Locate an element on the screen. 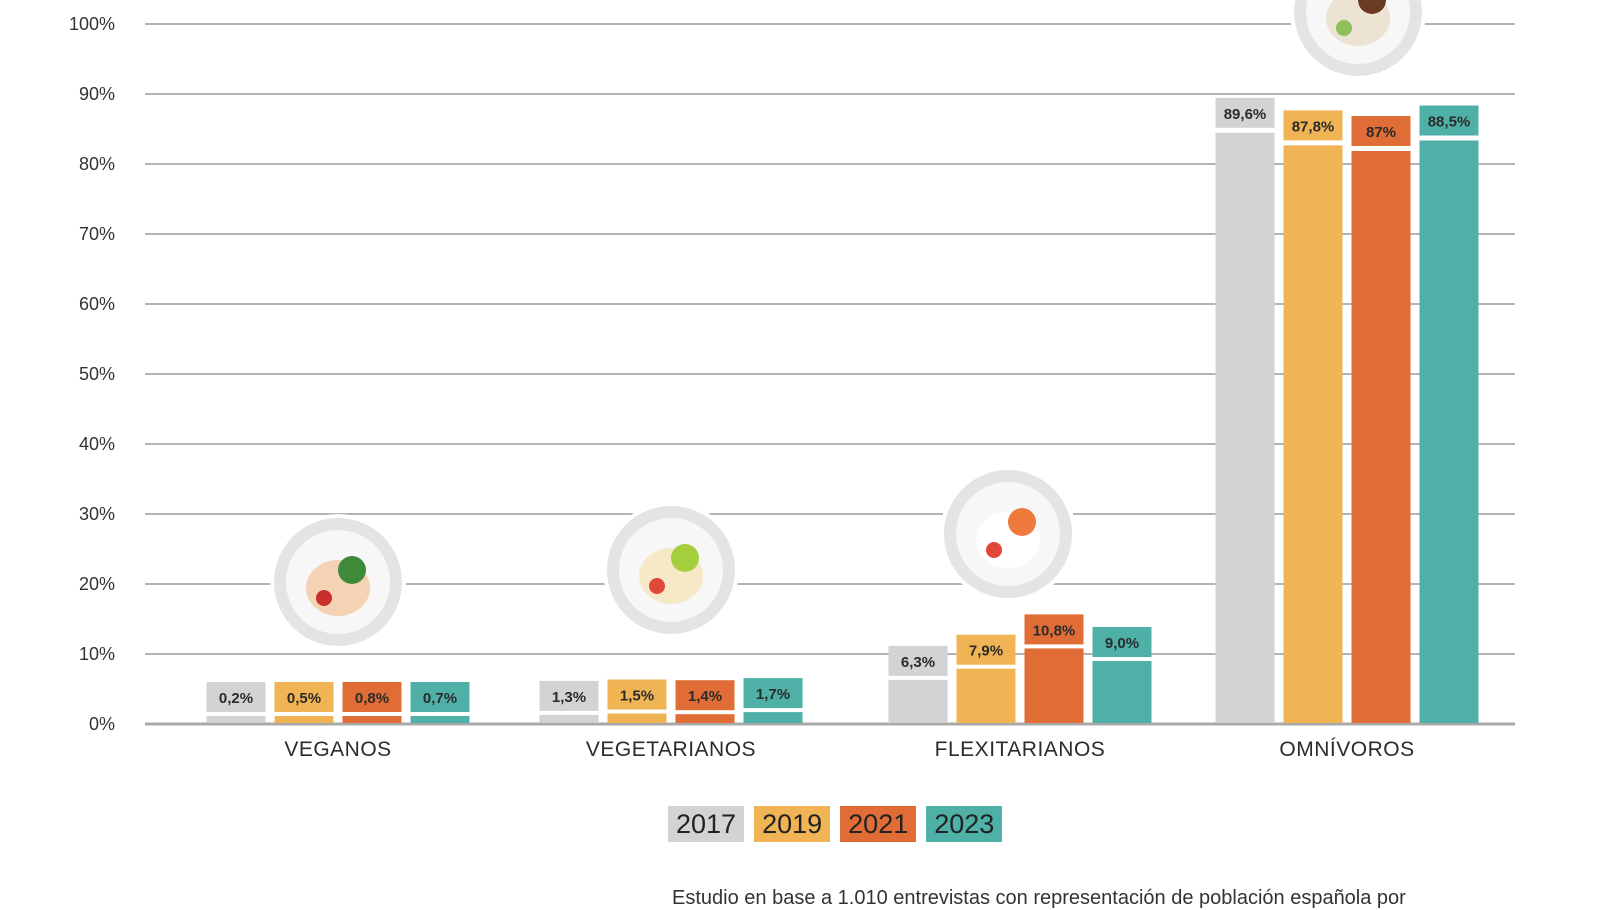 The height and width of the screenshot is (910, 1600). bar-2023-vegetarianos is located at coordinates (773, 717).